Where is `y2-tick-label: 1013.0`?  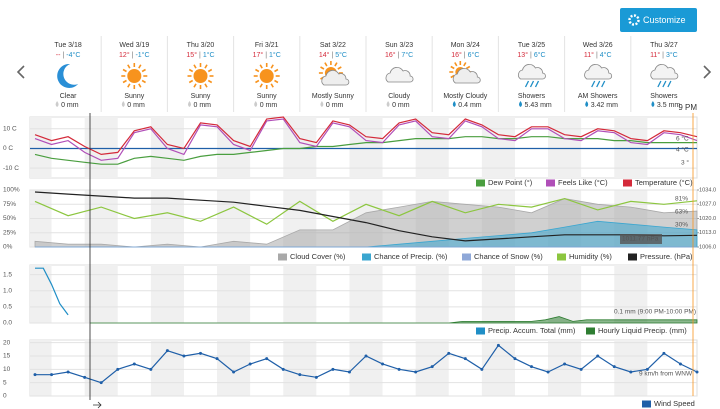 y2-tick-label: 1013.0 is located at coordinates (707, 233).